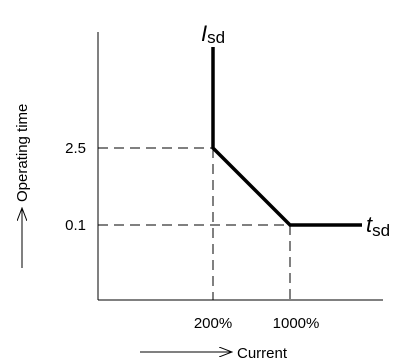 Image resolution: width=393 pixels, height=360 pixels. I want to click on y-tick-label-2.5: 2.5, so click(75, 148).